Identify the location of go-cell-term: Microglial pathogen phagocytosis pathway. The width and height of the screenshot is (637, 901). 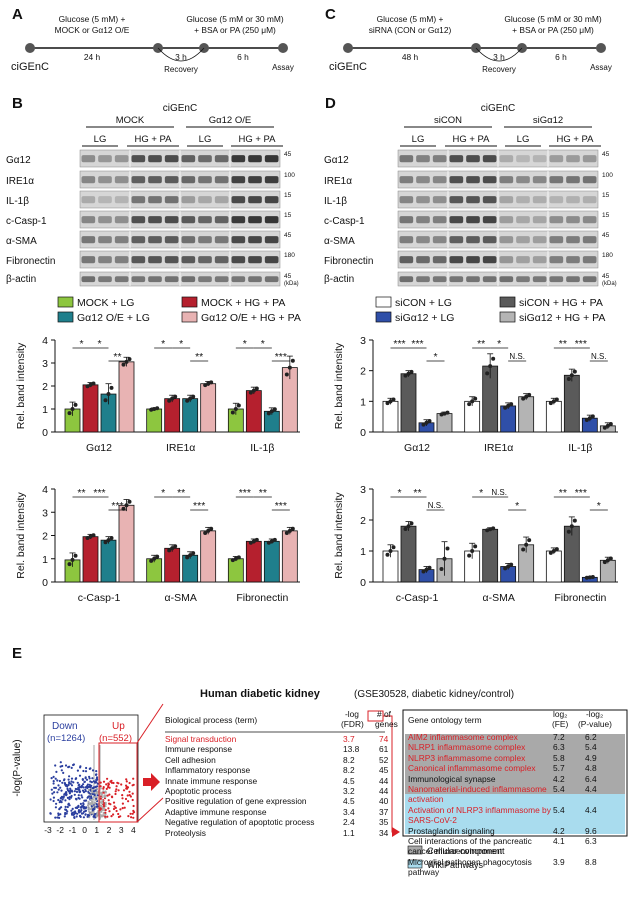
(470, 867).